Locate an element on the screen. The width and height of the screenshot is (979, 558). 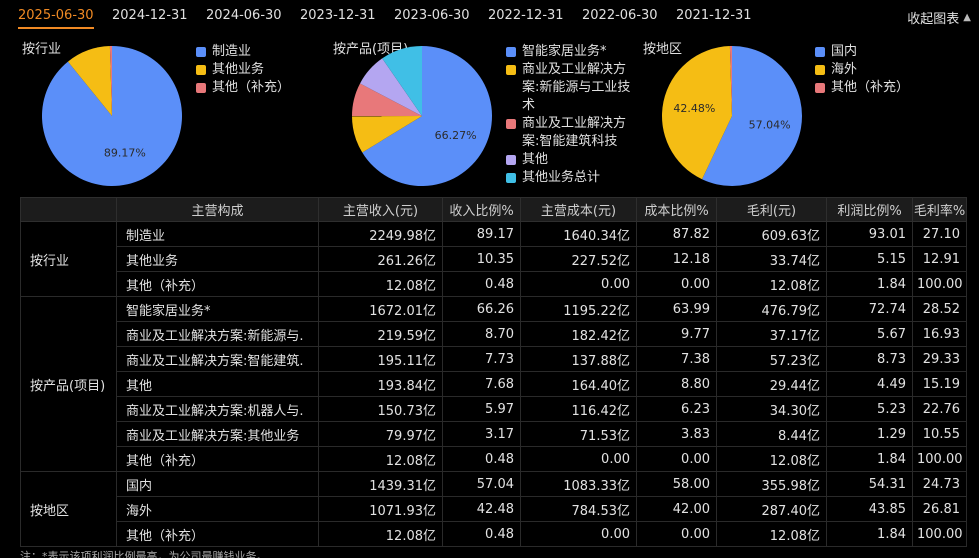
table-cell: 7.73 is located at coordinates (481, 359).